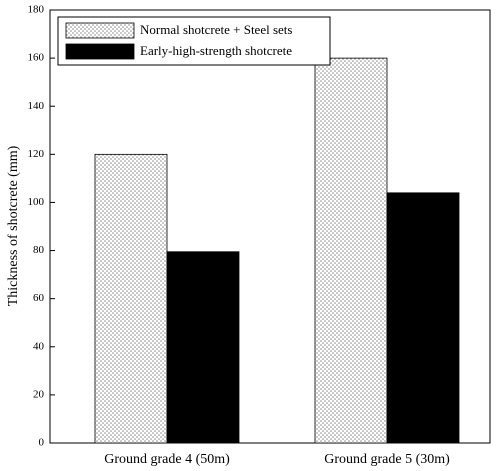 This screenshot has width=500, height=471. I want to click on y-tick-label: 140, so click(36, 106).